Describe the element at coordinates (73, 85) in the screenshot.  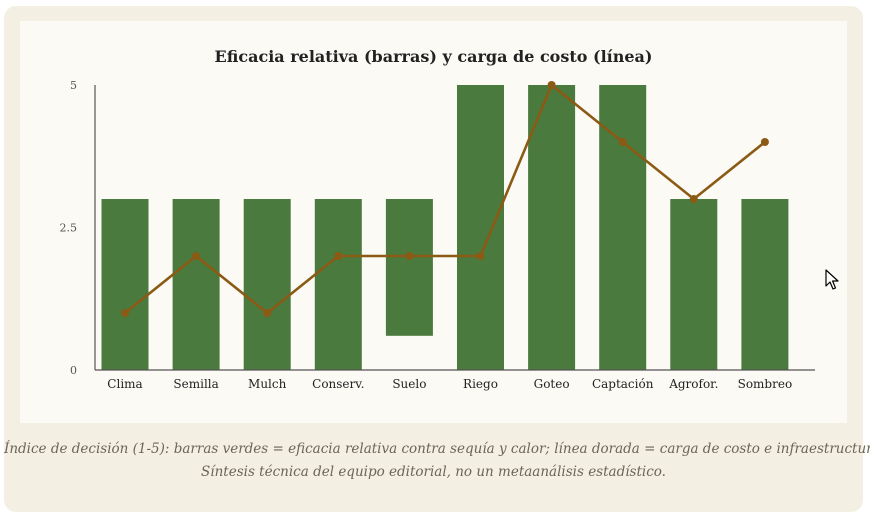
I see `y-tick-label-2: 5` at that location.